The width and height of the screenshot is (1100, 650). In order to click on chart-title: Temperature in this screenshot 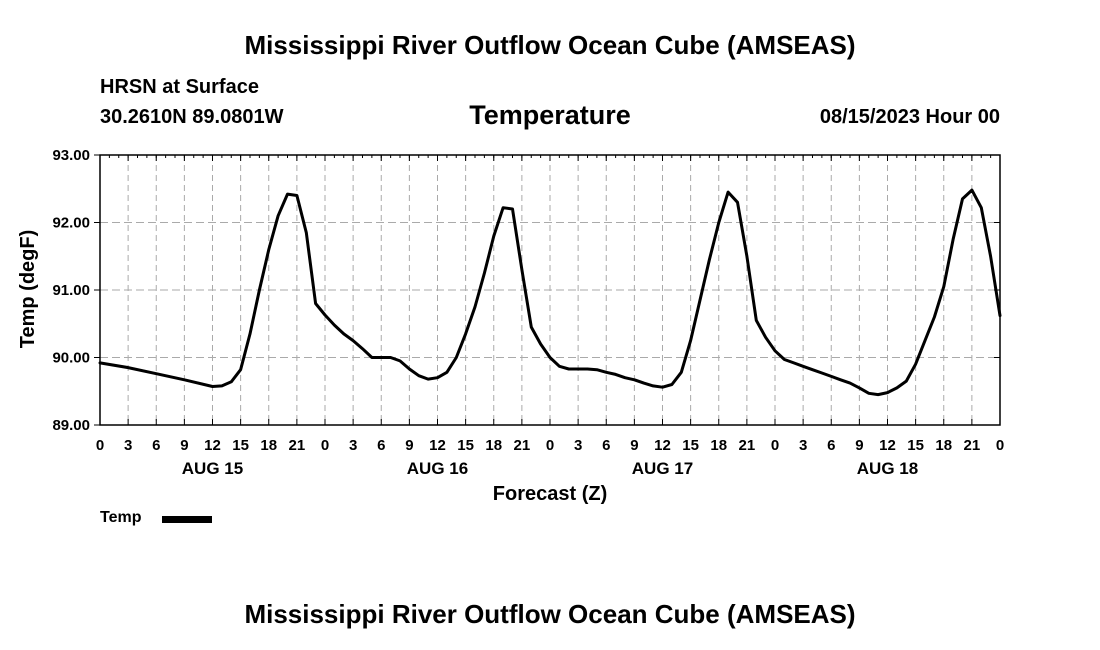, I will do `click(550, 115)`.